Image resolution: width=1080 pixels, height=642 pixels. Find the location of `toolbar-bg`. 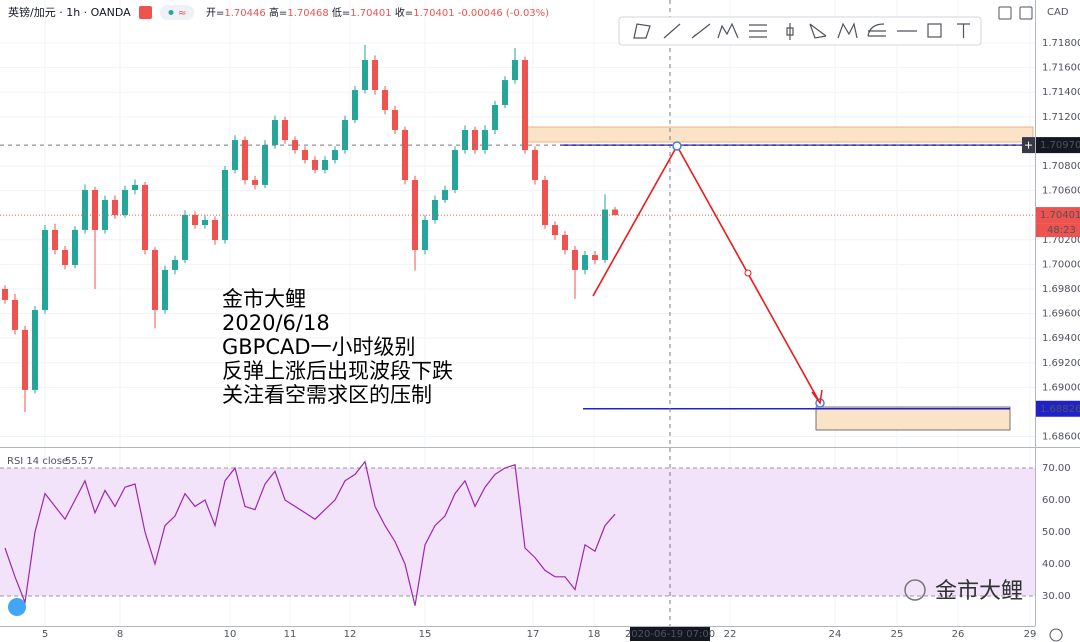

toolbar-bg is located at coordinates (800, 31).